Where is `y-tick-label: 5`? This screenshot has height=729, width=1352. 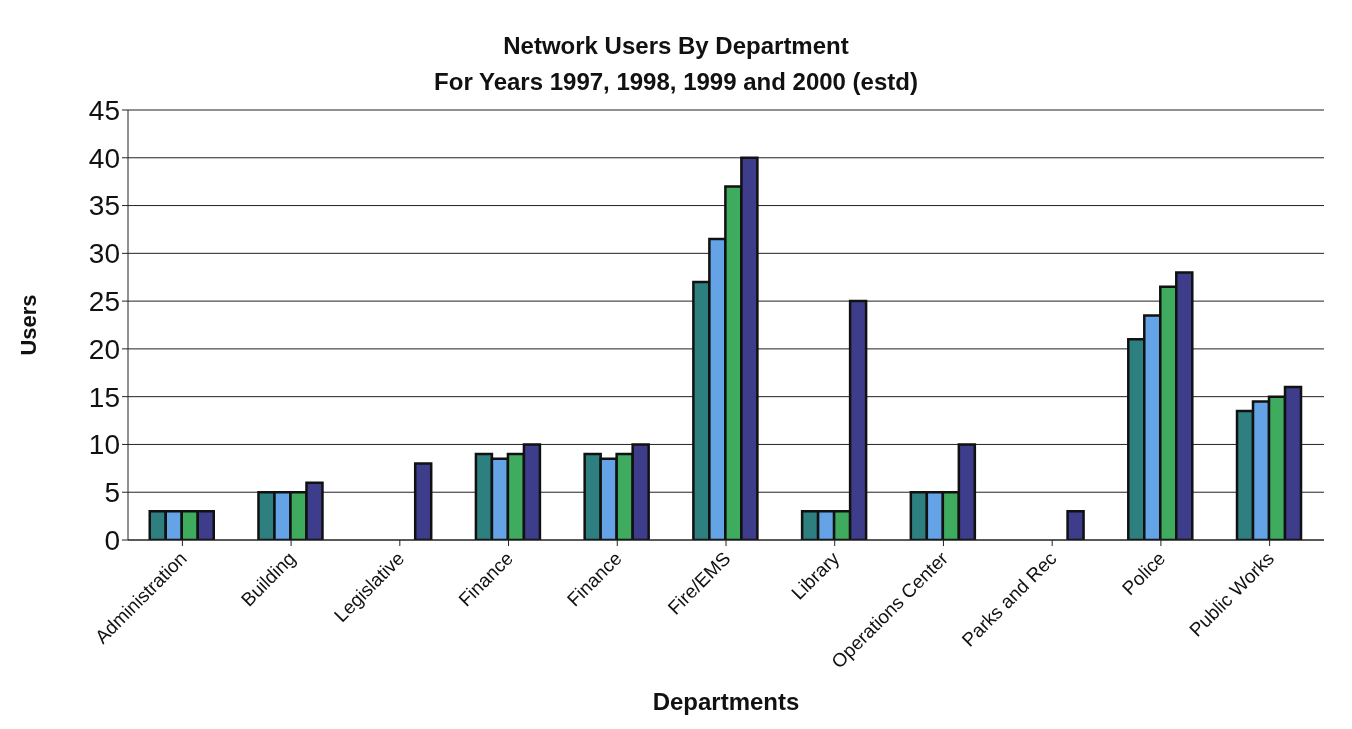
y-tick-label: 5 is located at coordinates (112, 493).